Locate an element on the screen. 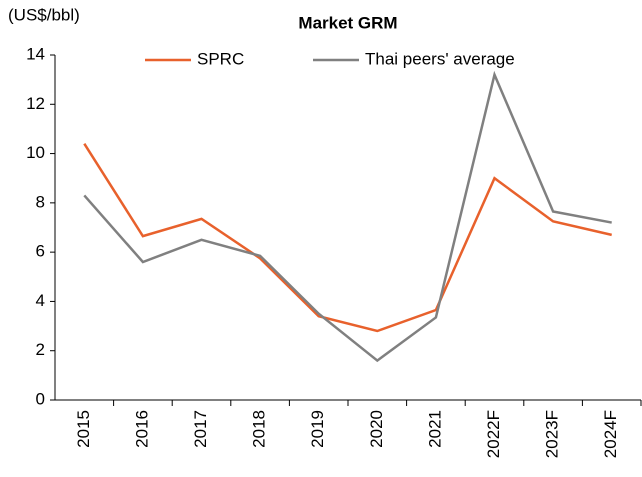  y-tick-label: 10 is located at coordinates (35, 152).